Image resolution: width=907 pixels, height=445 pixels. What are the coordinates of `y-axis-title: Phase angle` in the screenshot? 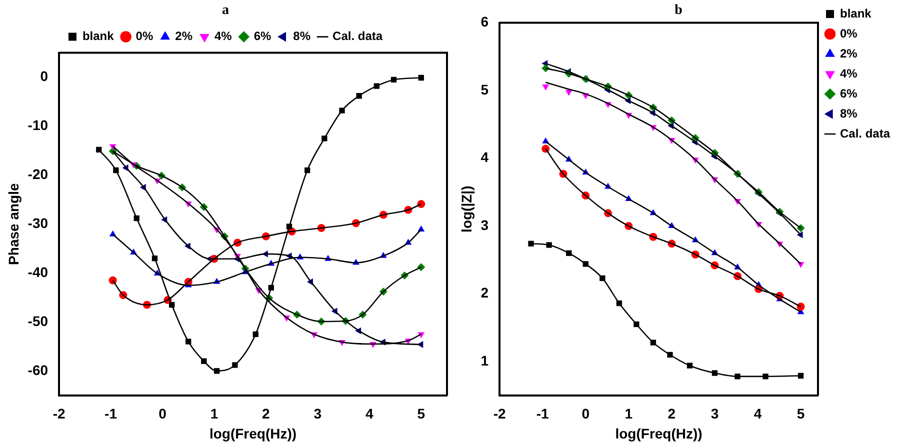 It's located at (13, 224).